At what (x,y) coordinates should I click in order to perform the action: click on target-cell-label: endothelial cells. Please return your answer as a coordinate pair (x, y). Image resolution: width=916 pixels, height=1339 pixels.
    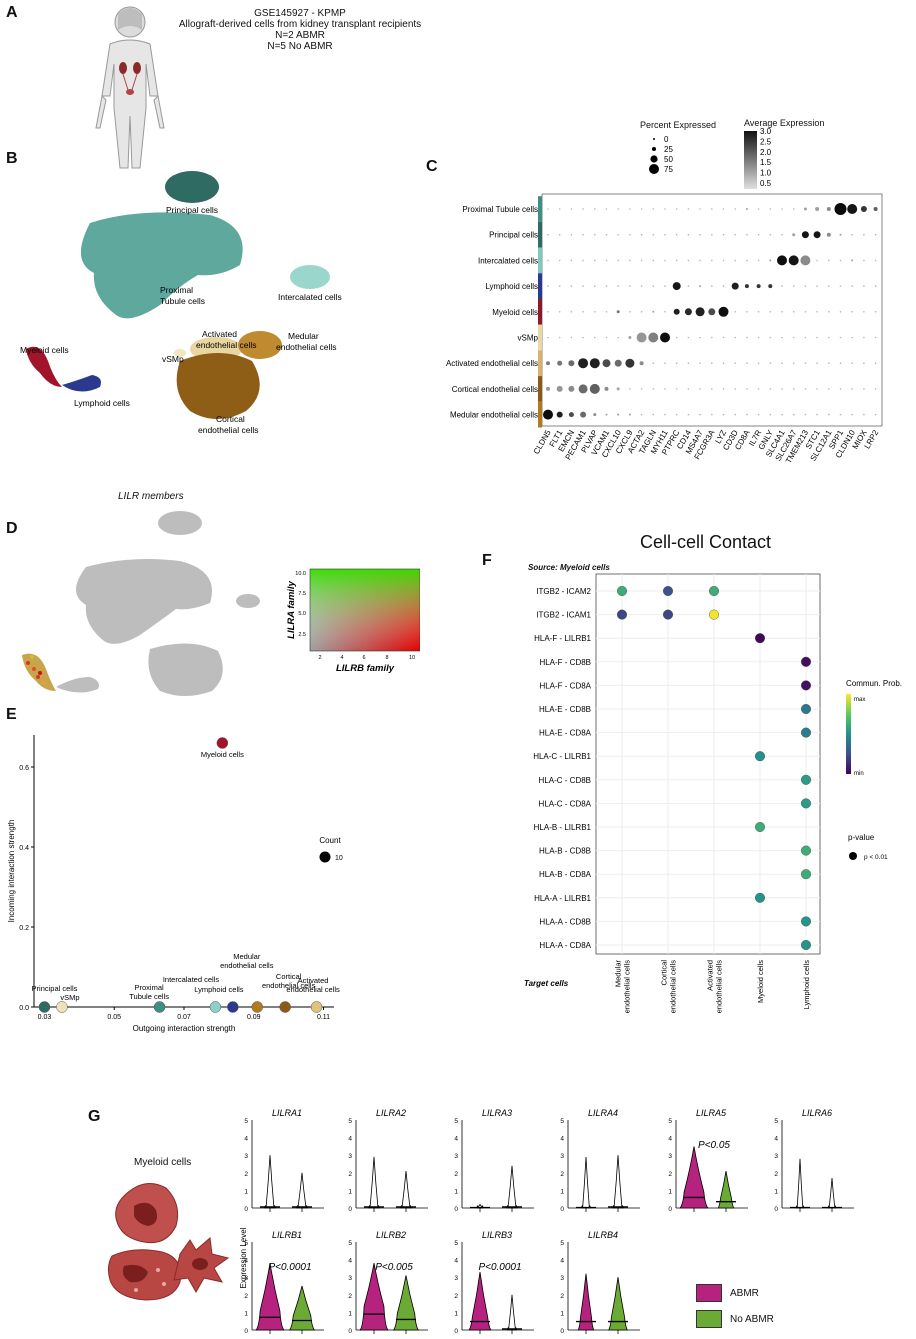
    Looking at the image, I should click on (673, 987).